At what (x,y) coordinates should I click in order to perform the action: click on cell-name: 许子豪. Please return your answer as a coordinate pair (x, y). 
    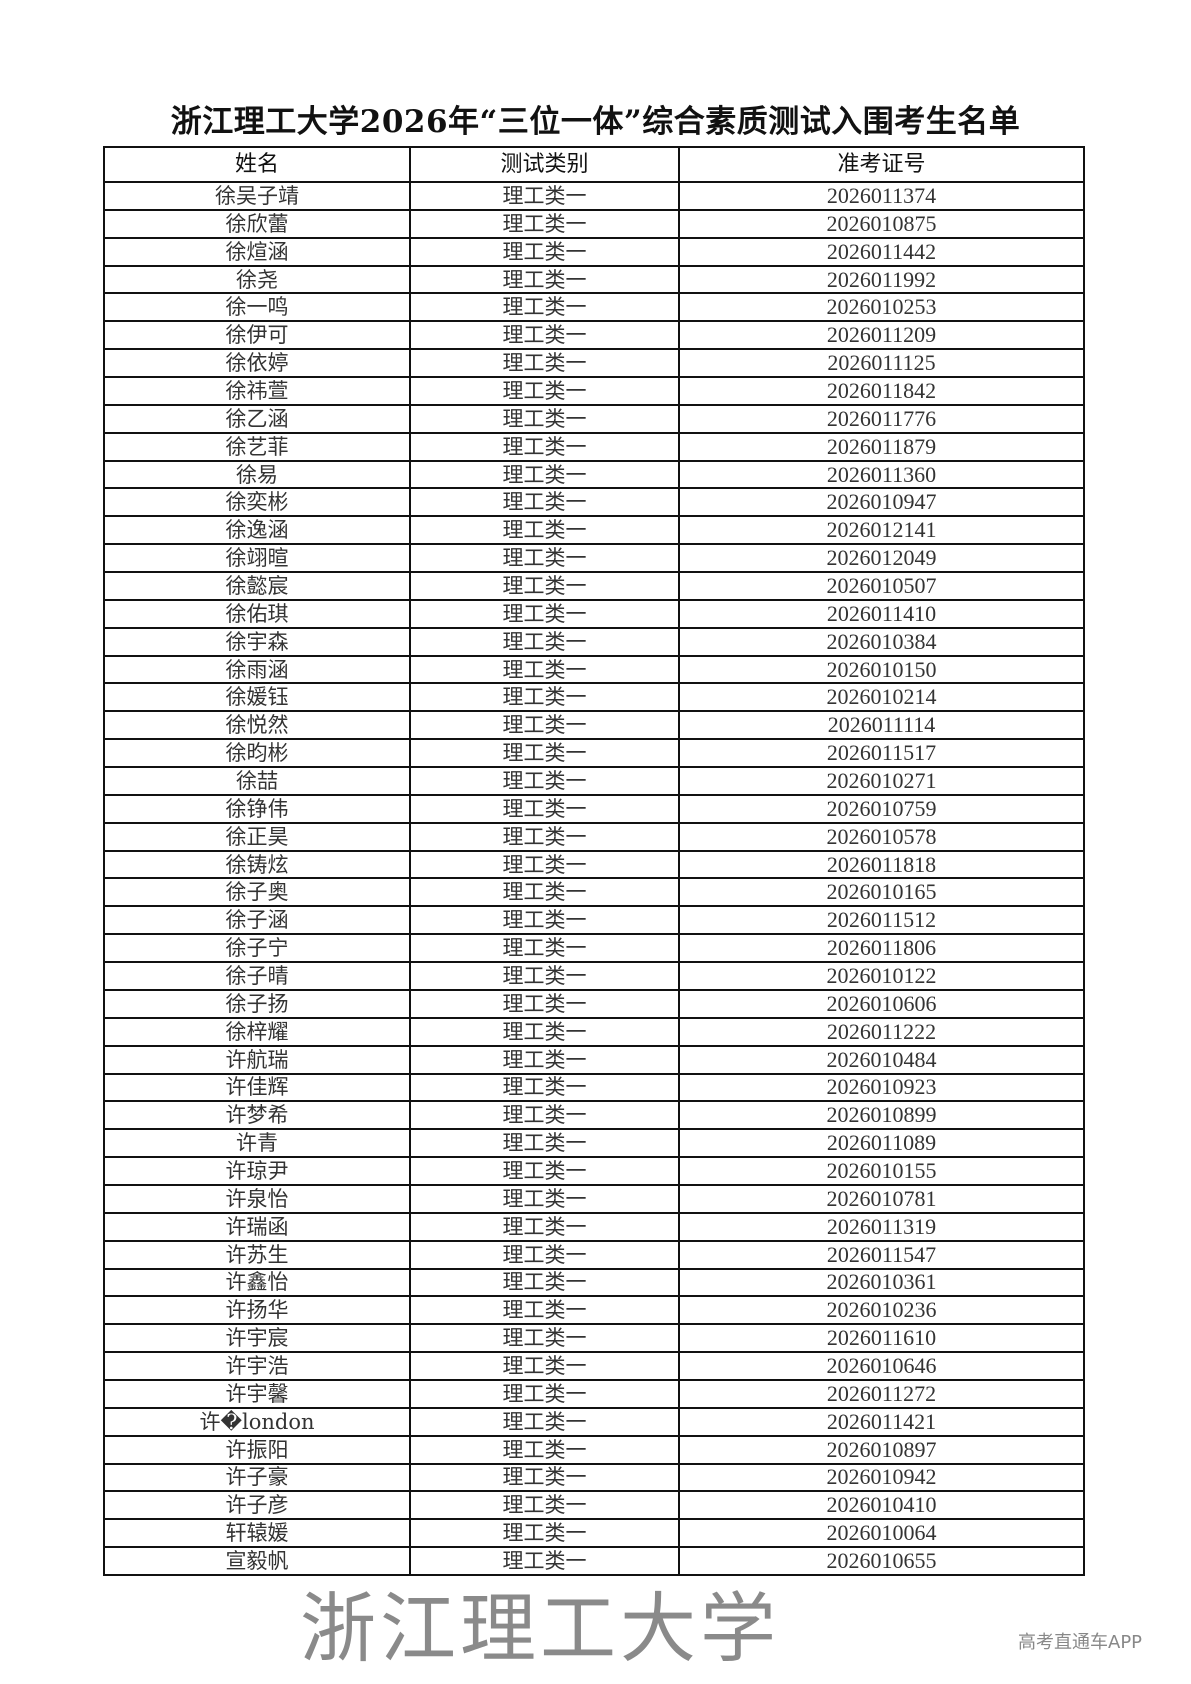
    Looking at the image, I should click on (257, 1477).